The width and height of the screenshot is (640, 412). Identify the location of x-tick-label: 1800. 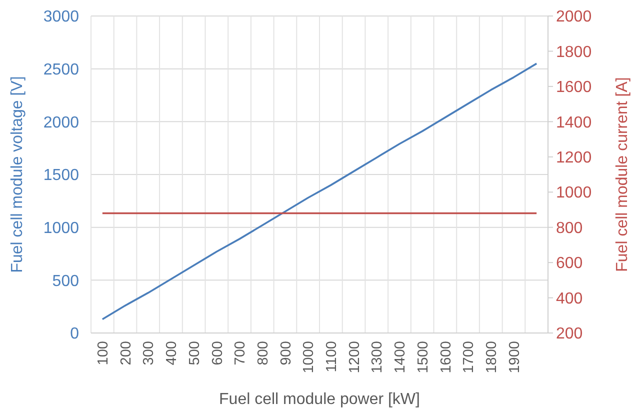
(492, 357).